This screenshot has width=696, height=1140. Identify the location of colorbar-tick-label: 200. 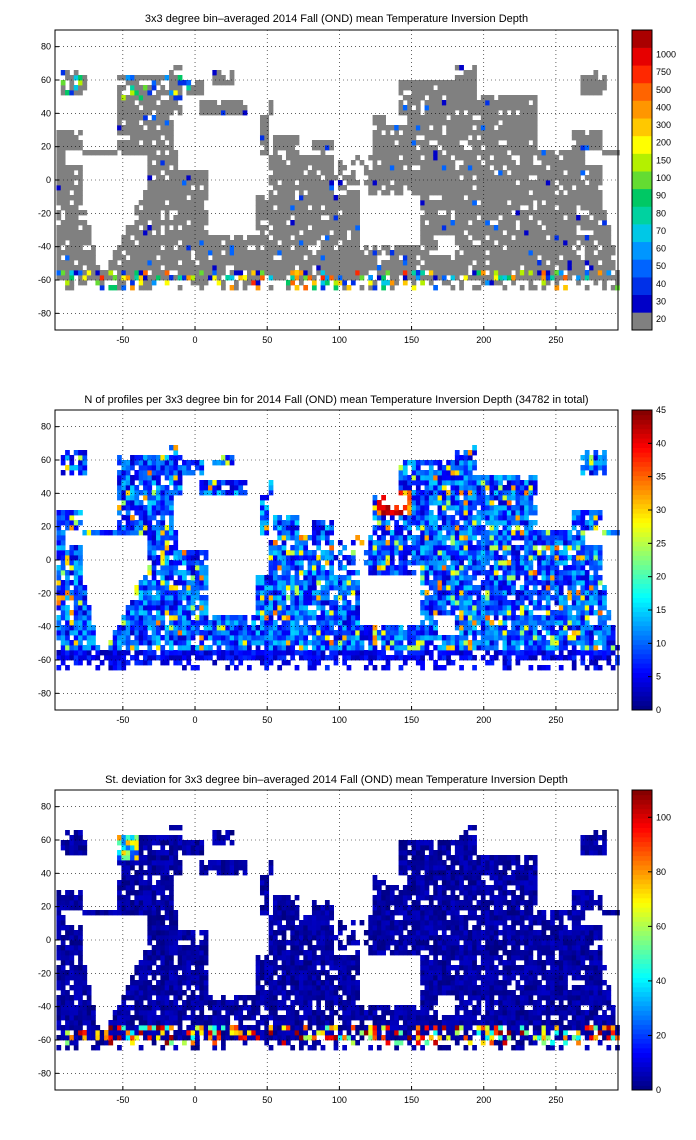
(663, 143).